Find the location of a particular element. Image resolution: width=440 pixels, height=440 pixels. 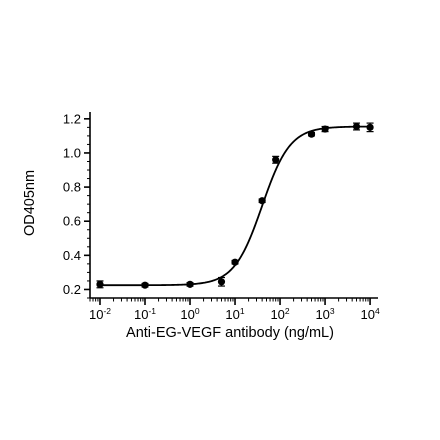

x-tick-label: 10² is located at coordinates (279, 314).